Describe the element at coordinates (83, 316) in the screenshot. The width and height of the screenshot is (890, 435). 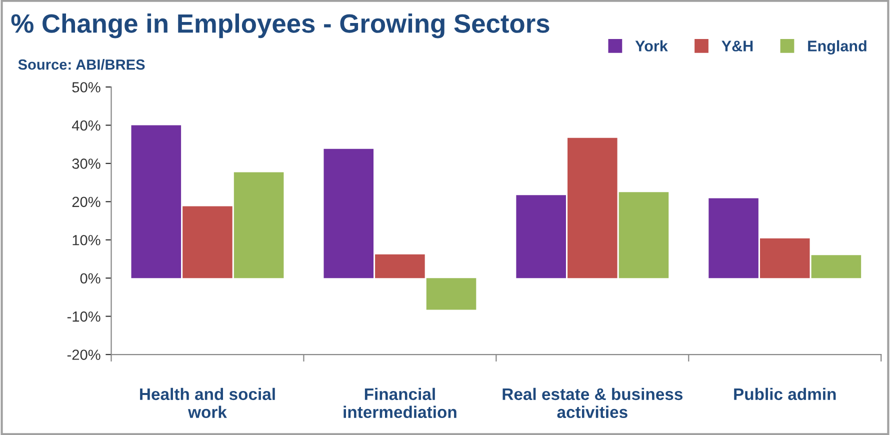
I see `y-tick-label: -10%` at that location.